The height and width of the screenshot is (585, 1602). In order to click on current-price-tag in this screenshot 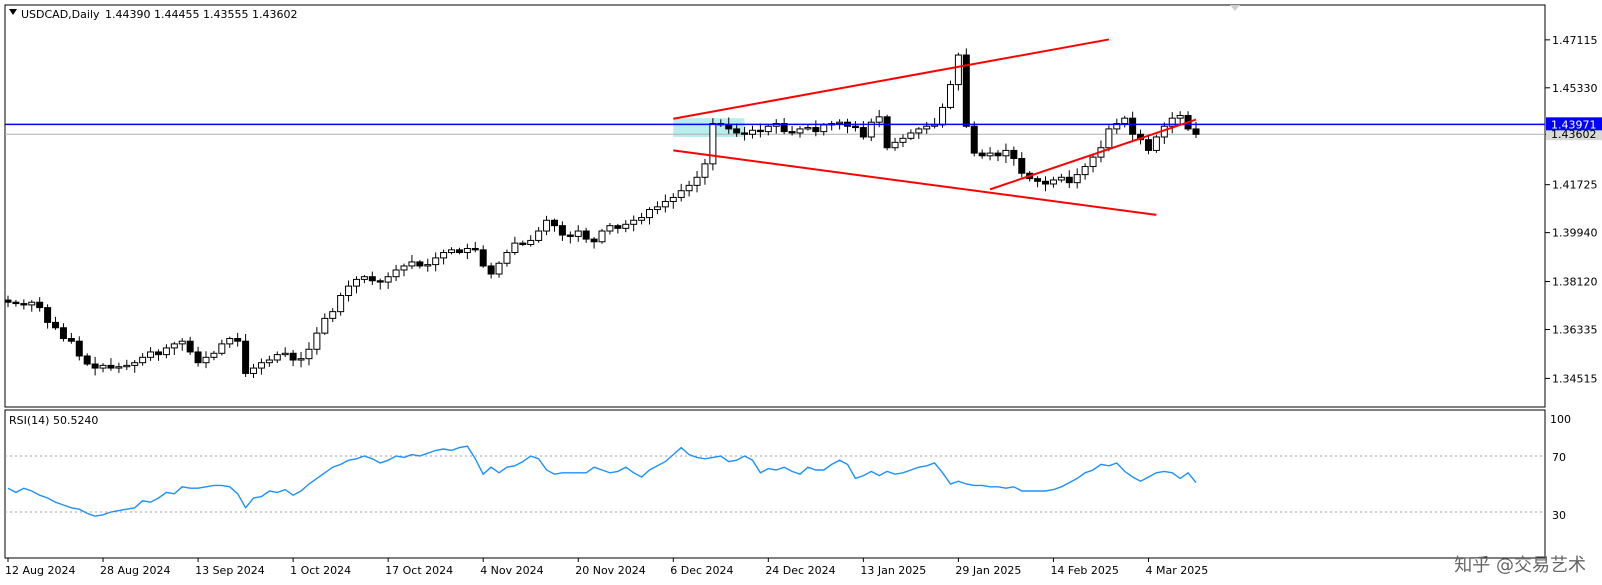, I will do `click(1574, 134)`.